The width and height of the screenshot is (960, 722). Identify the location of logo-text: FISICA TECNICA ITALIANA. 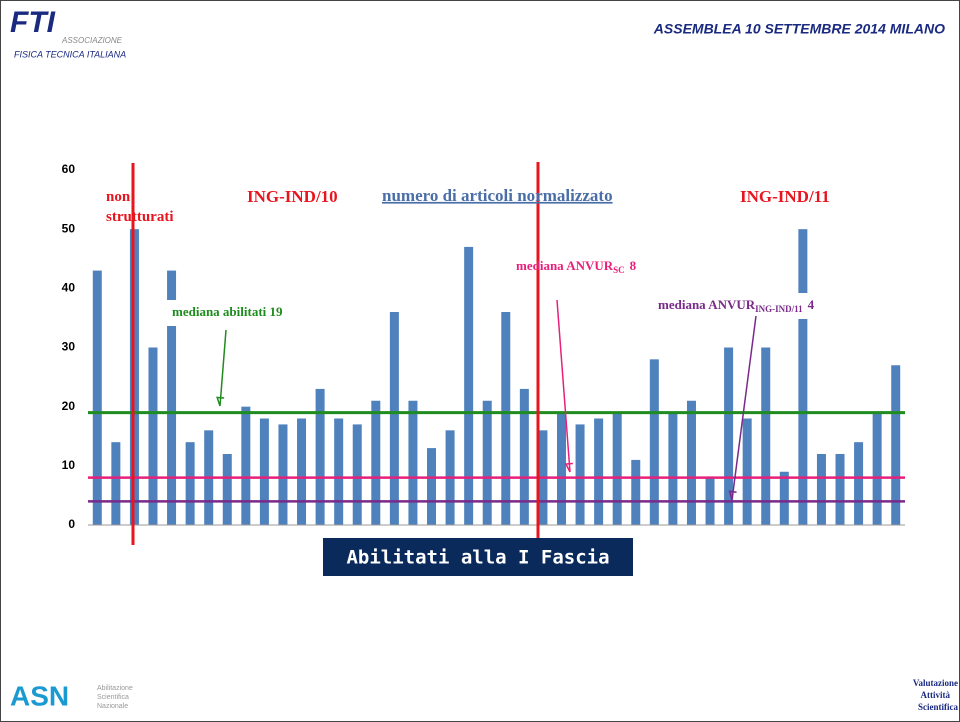
(70, 54).